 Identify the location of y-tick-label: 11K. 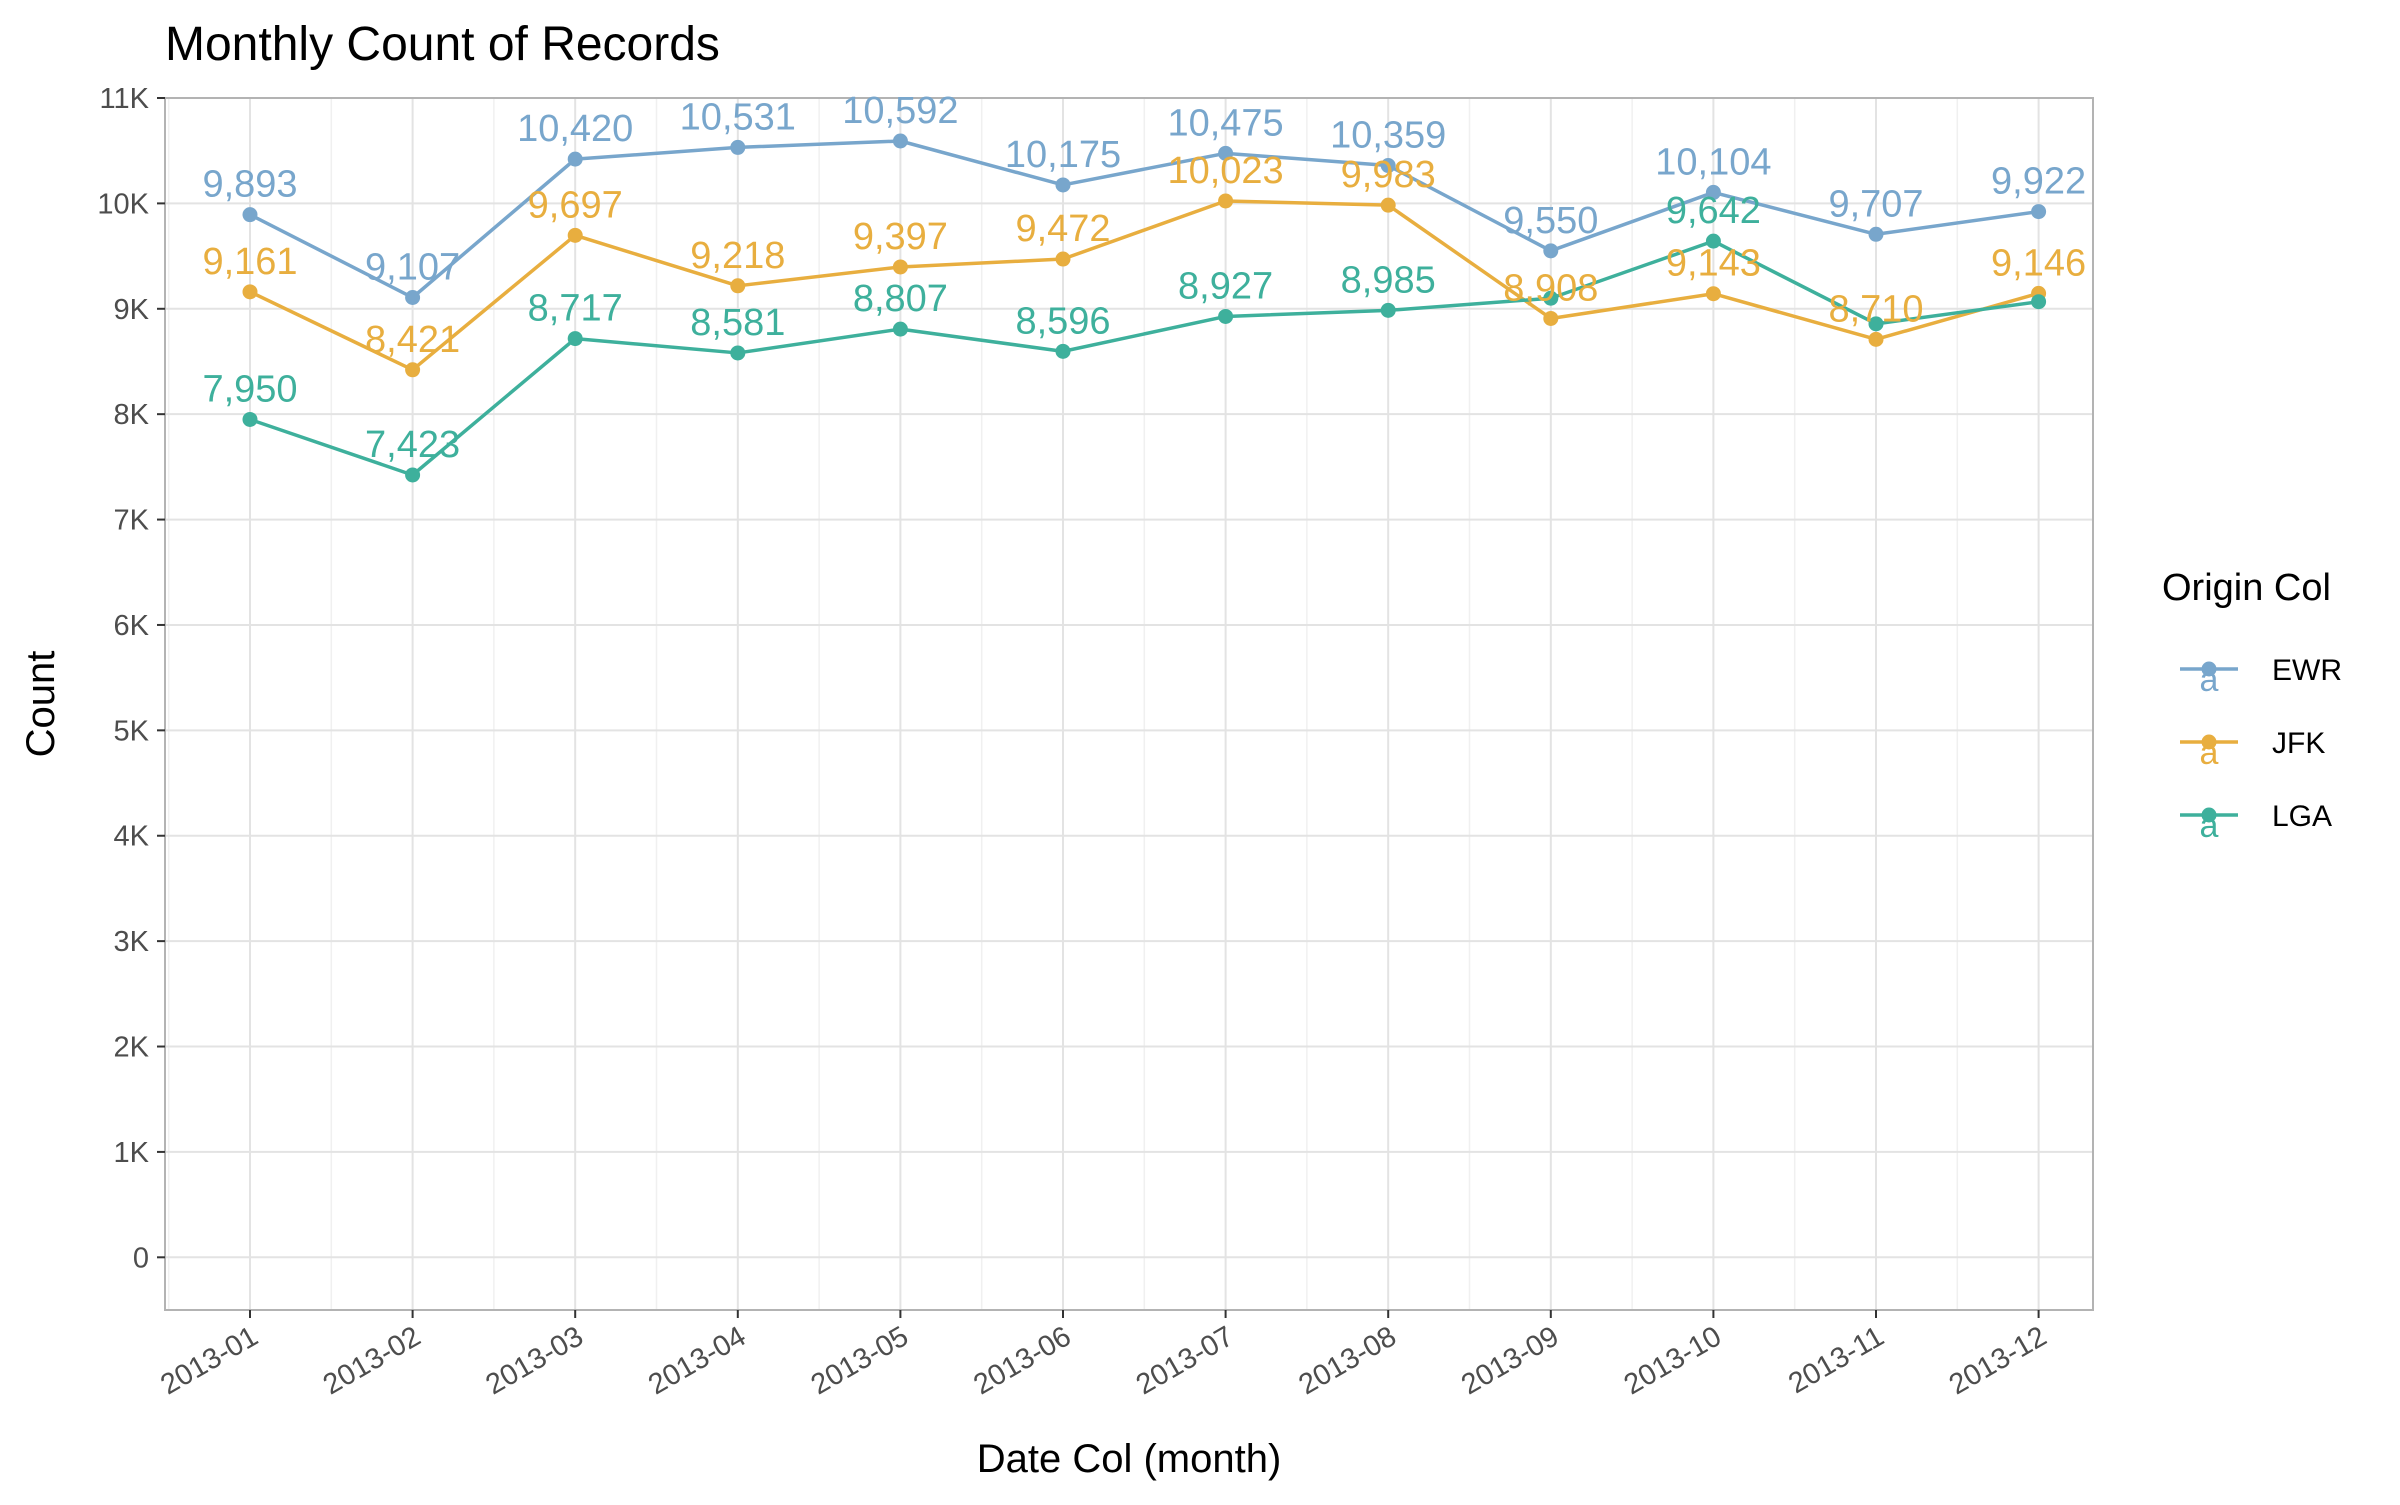
(125, 99).